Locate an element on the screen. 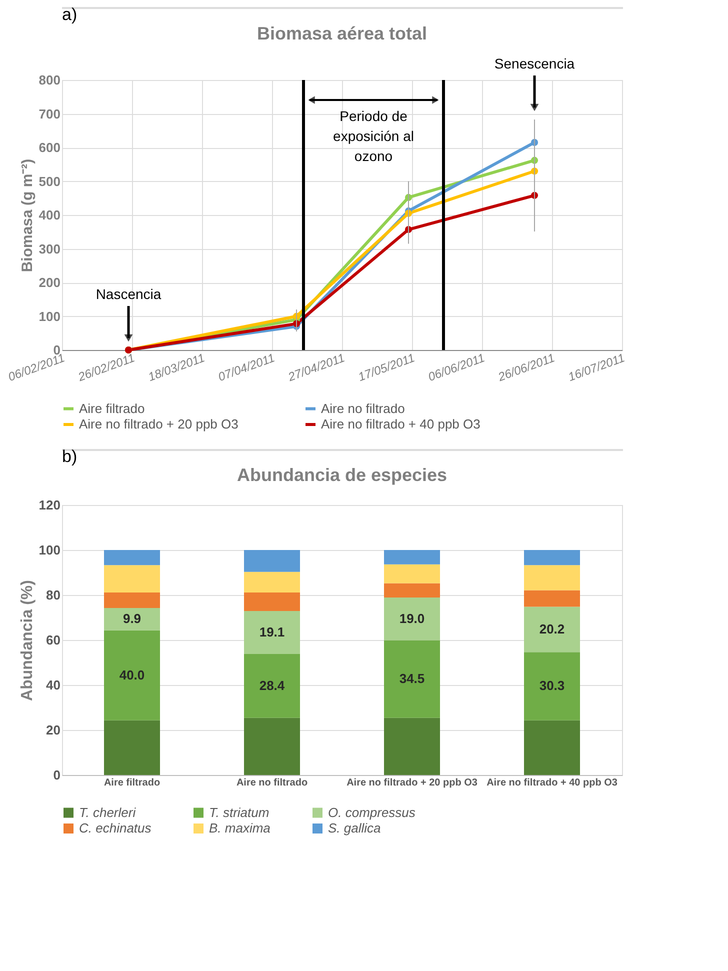 Image resolution: width=728 pixels, height=971 pixels. data-label: 20.2 is located at coordinates (552, 628).